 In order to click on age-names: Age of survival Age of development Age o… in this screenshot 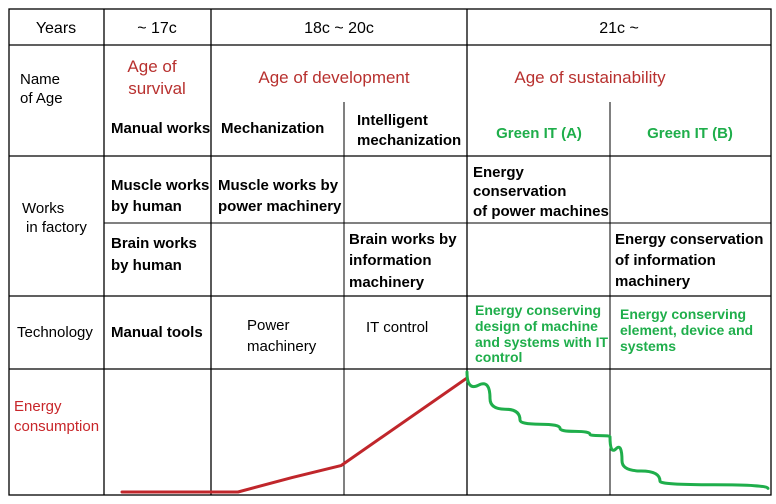, I will do `click(396, 77)`.